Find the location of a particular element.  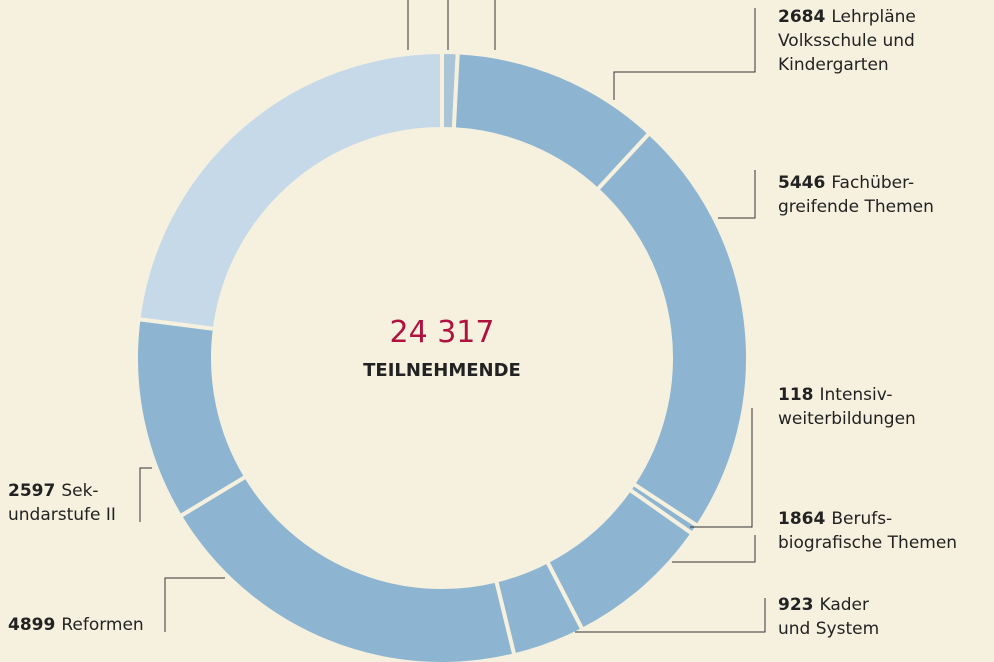

segment-name: Reformen is located at coordinates (102, 625).